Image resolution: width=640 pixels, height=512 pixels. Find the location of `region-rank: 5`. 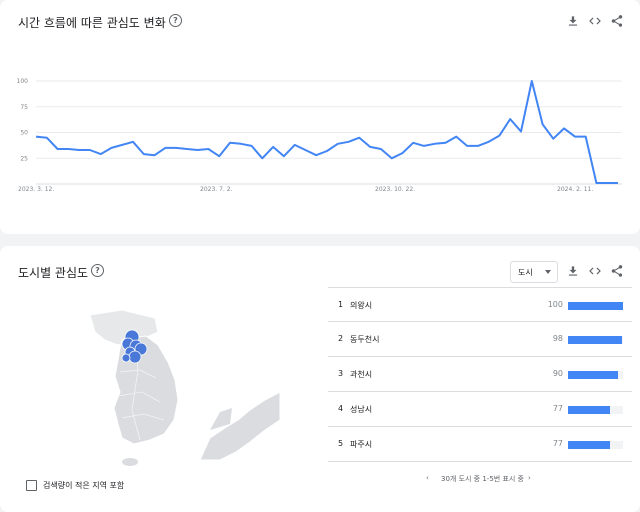

region-rank: 5 is located at coordinates (341, 443).